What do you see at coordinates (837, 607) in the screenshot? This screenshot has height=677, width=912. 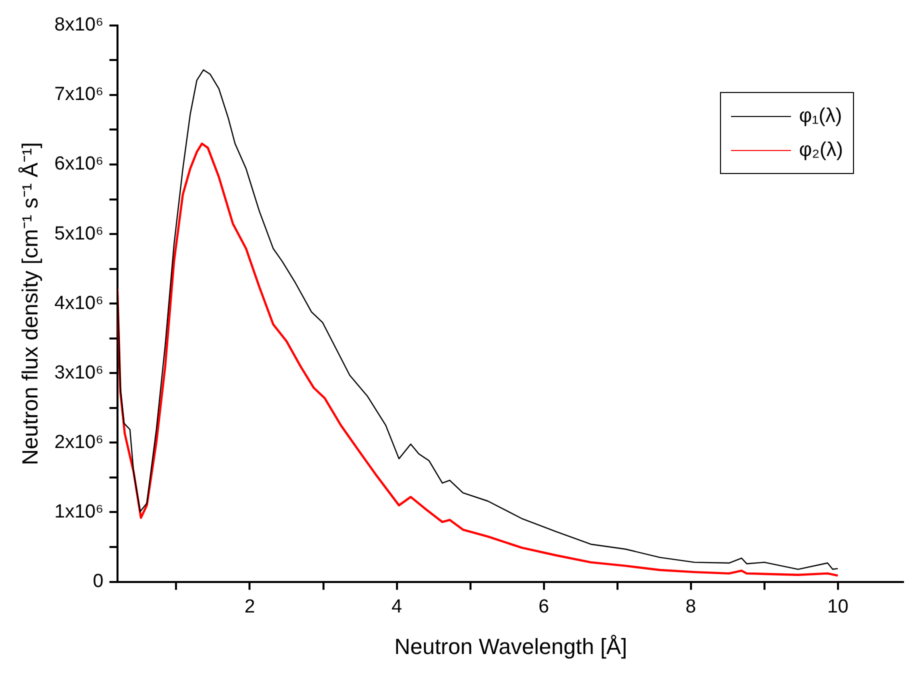 I see `x-tick-label: 10` at bounding box center [837, 607].